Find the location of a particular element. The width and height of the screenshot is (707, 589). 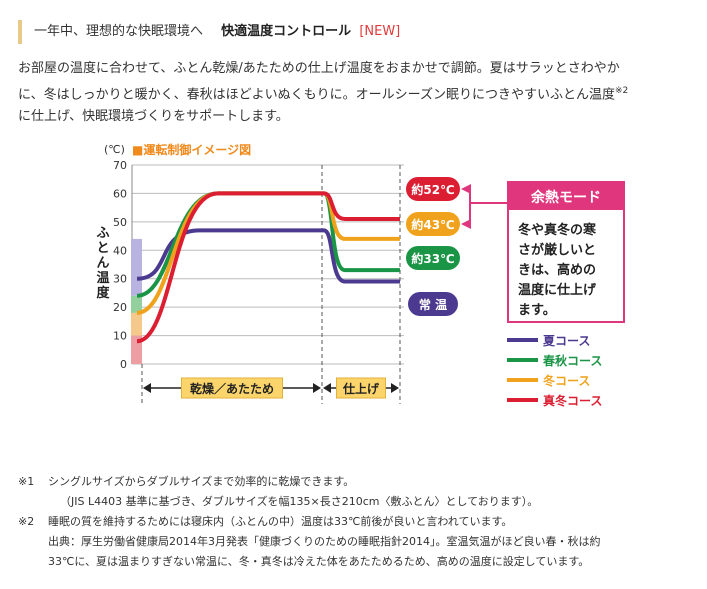

finish-badge-label: 約52℃ is located at coordinates (432, 189).